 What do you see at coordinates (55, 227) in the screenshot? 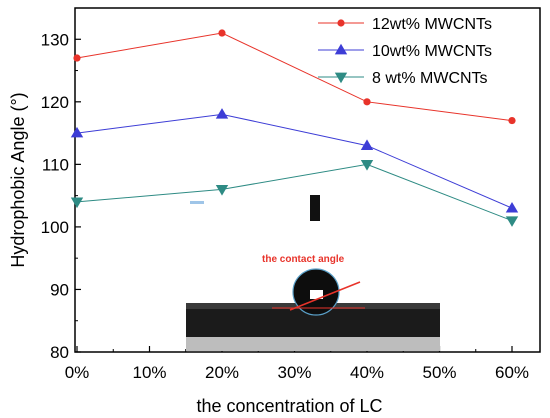
I see `y-tick-label: 100` at bounding box center [55, 227].